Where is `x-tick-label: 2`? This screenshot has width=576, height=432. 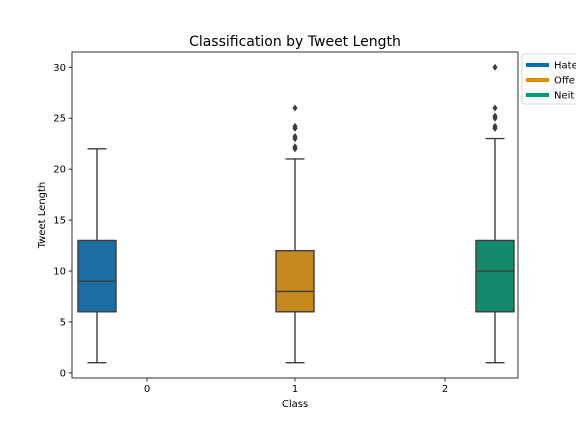 x-tick-label: 2 is located at coordinates (445, 389).